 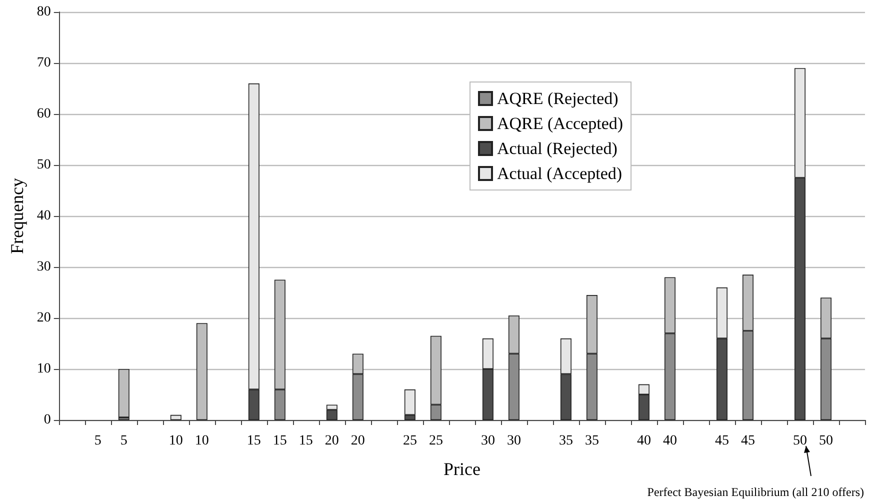 What do you see at coordinates (17, 216) in the screenshot?
I see `y-axis-title: Frequency` at bounding box center [17, 216].